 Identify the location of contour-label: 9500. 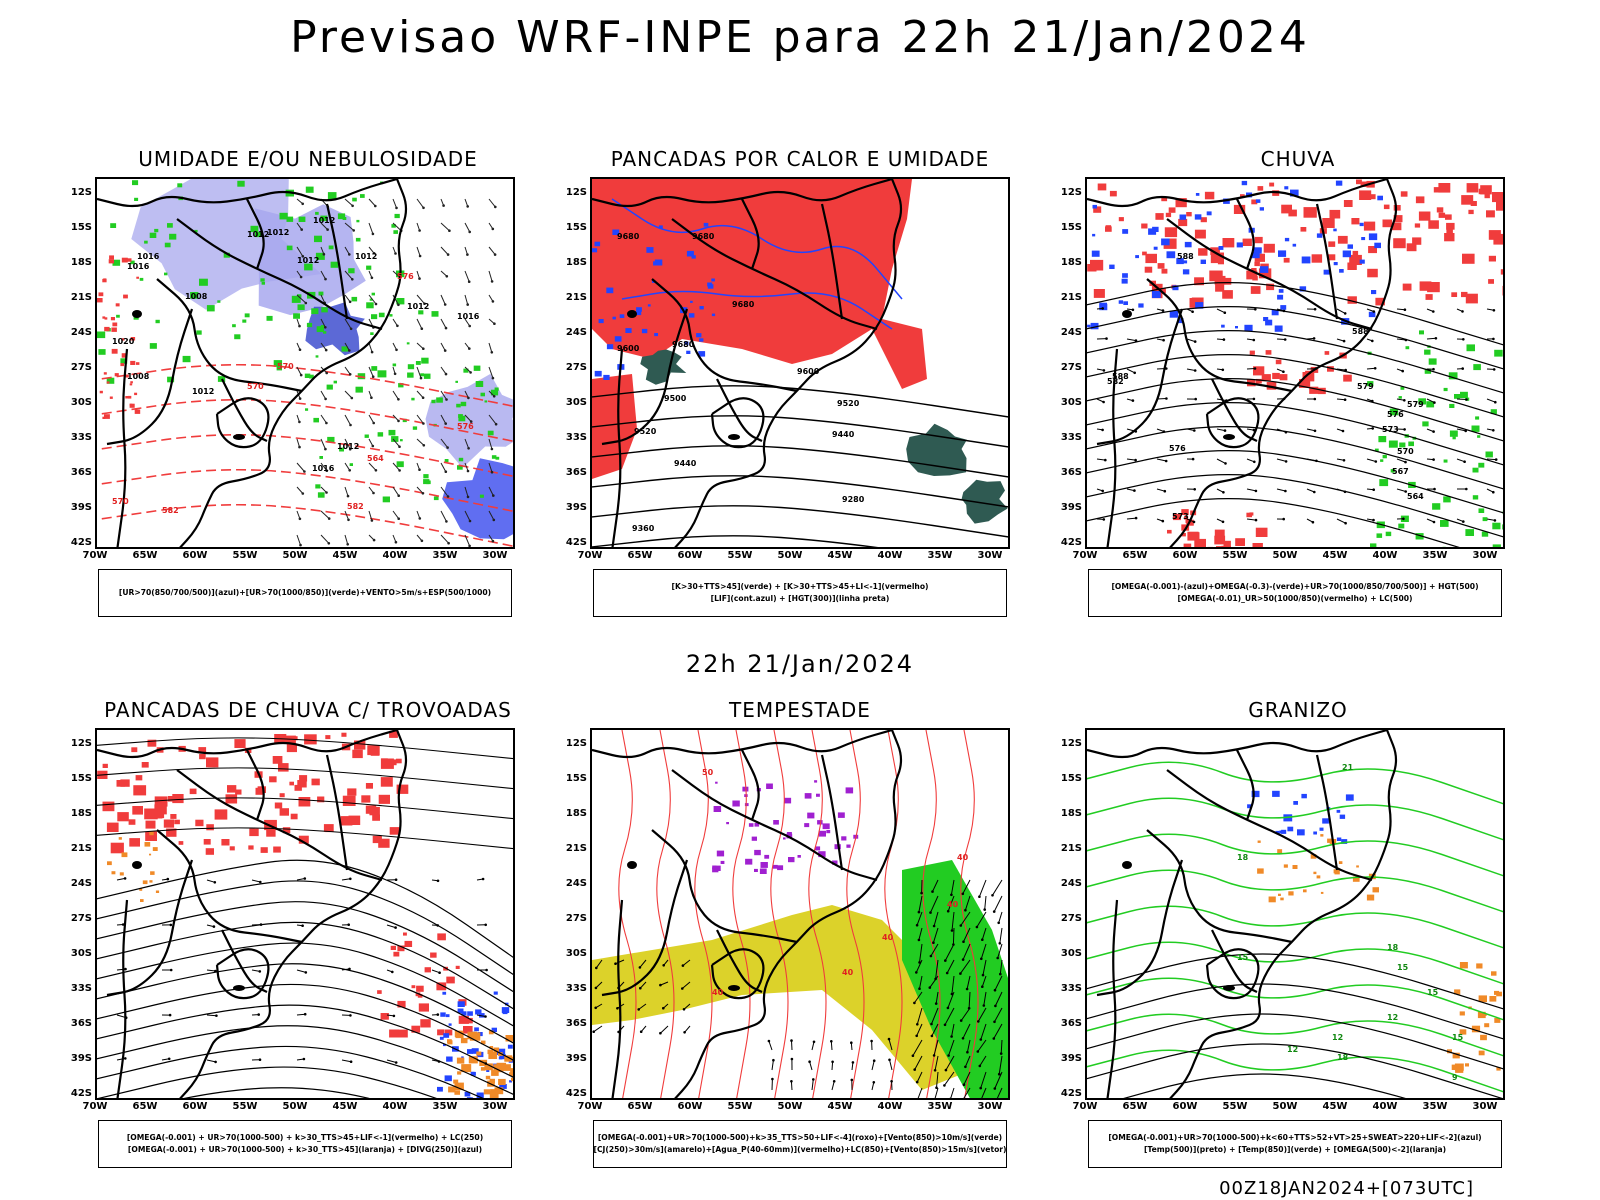
(675, 398).